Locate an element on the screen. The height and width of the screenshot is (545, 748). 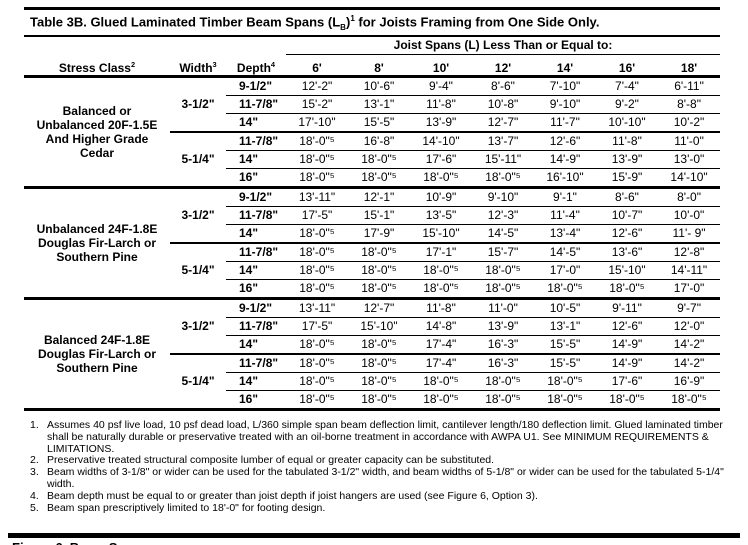
span-value-cell: 15'-1" is located at coordinates (379, 215).